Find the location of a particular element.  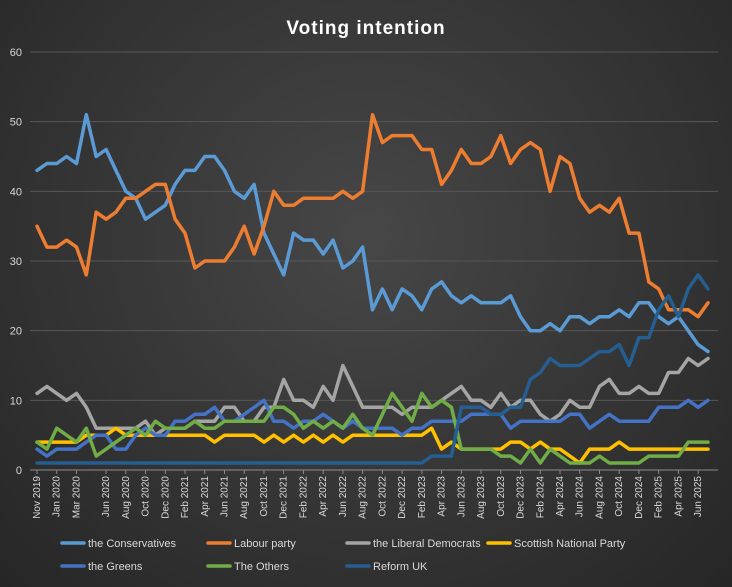

x-tick-label: Jun 2023 is located at coordinates (461, 497).